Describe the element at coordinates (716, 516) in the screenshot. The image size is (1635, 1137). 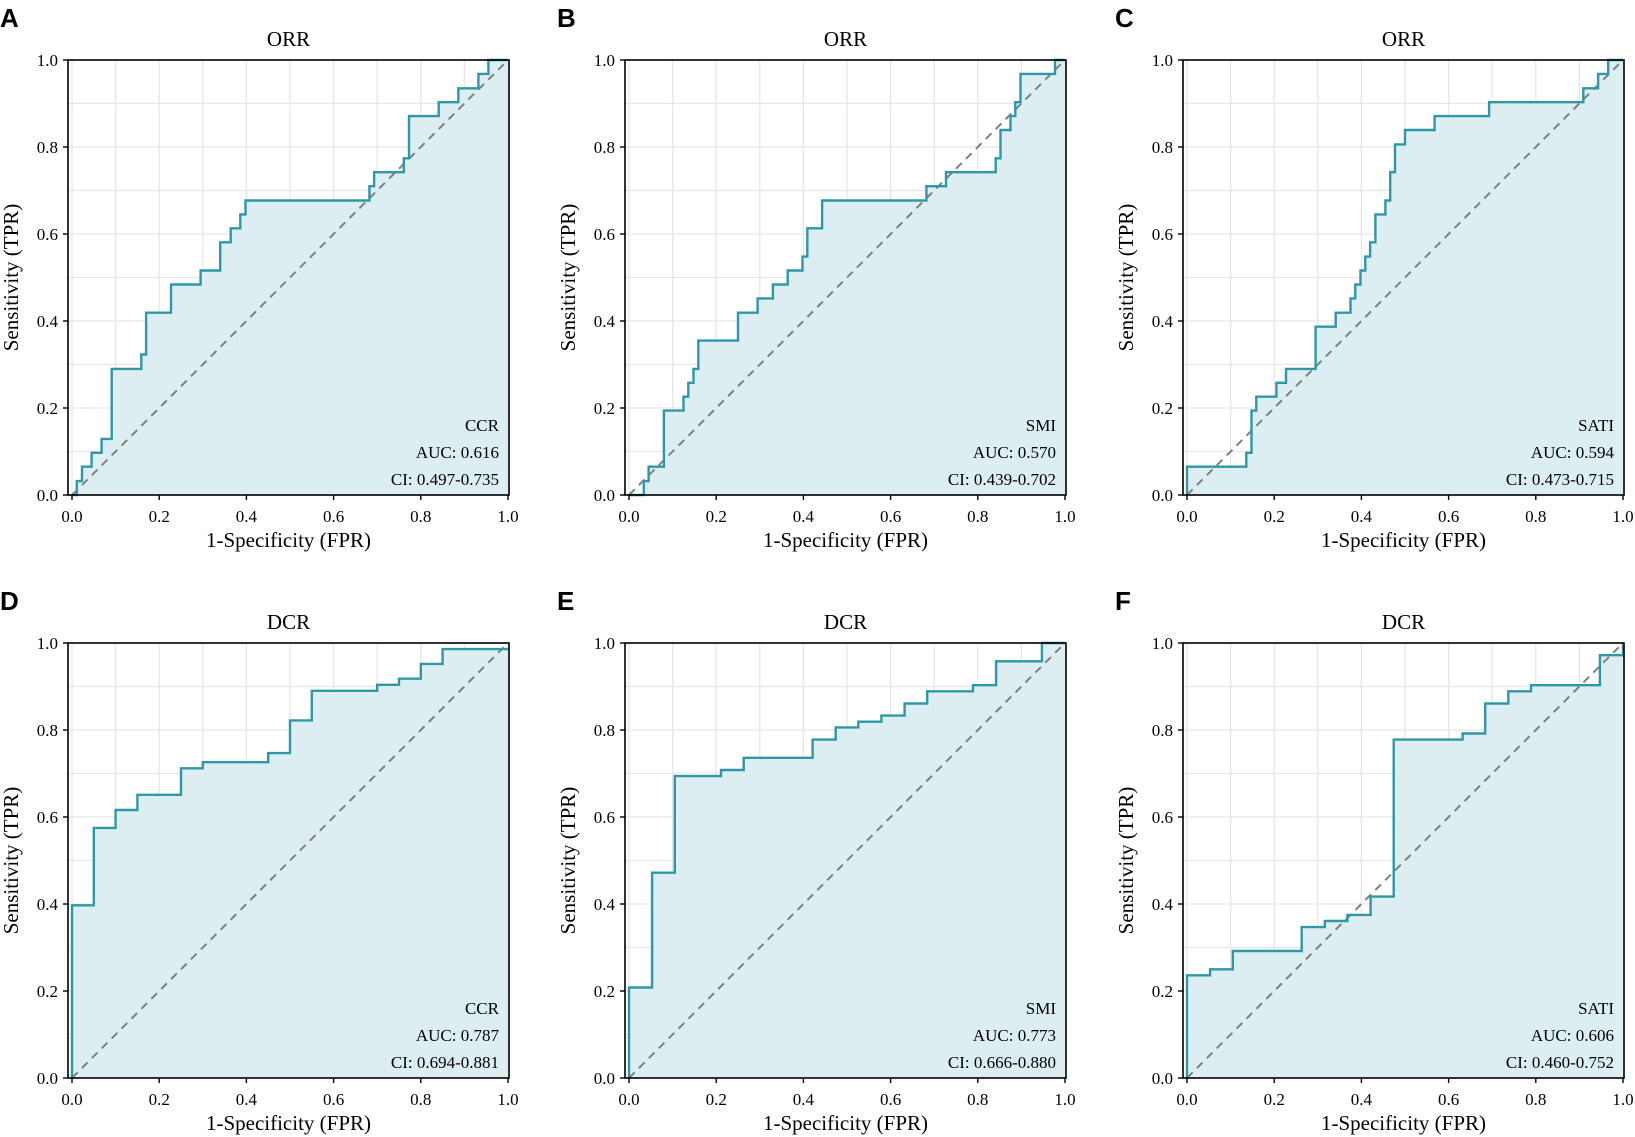
I see `x-tick-label: 0.2` at that location.